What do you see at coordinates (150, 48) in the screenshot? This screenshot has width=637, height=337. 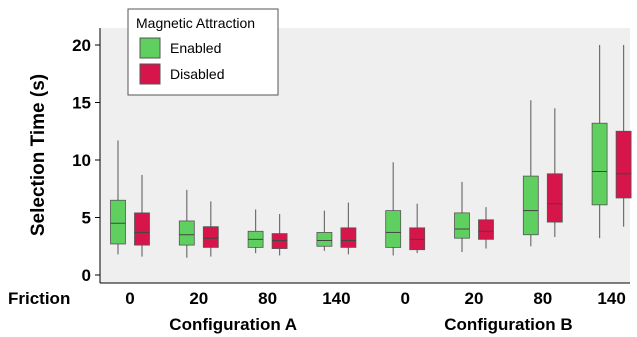 I see `legend-swatch-enabled` at bounding box center [150, 48].